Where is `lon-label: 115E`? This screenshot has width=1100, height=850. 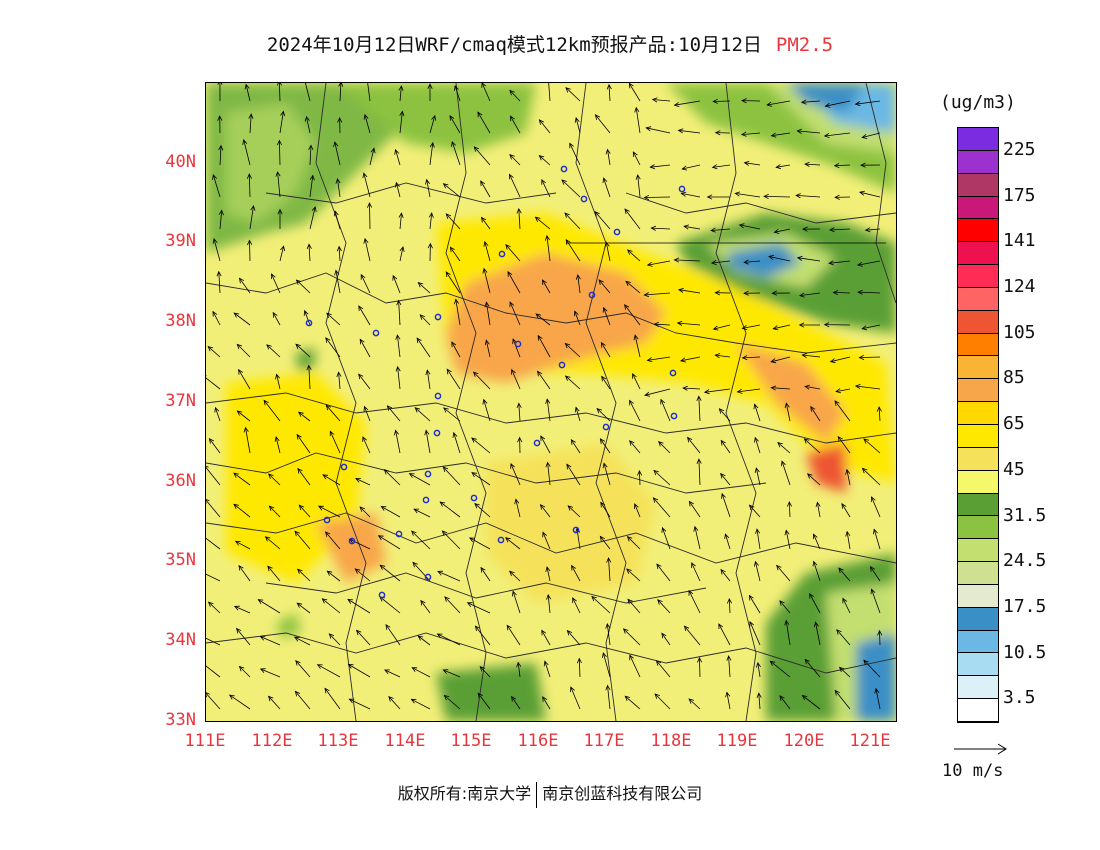
lon-label: 115E is located at coordinates (471, 741).